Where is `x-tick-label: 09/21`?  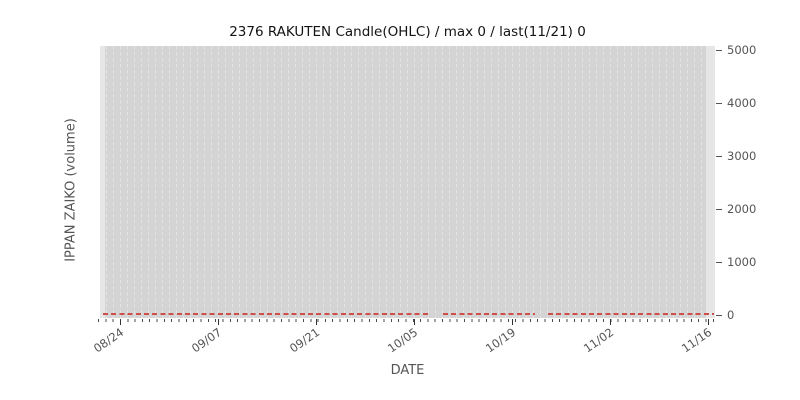
x-tick-label: 09/21 is located at coordinates (304, 340).